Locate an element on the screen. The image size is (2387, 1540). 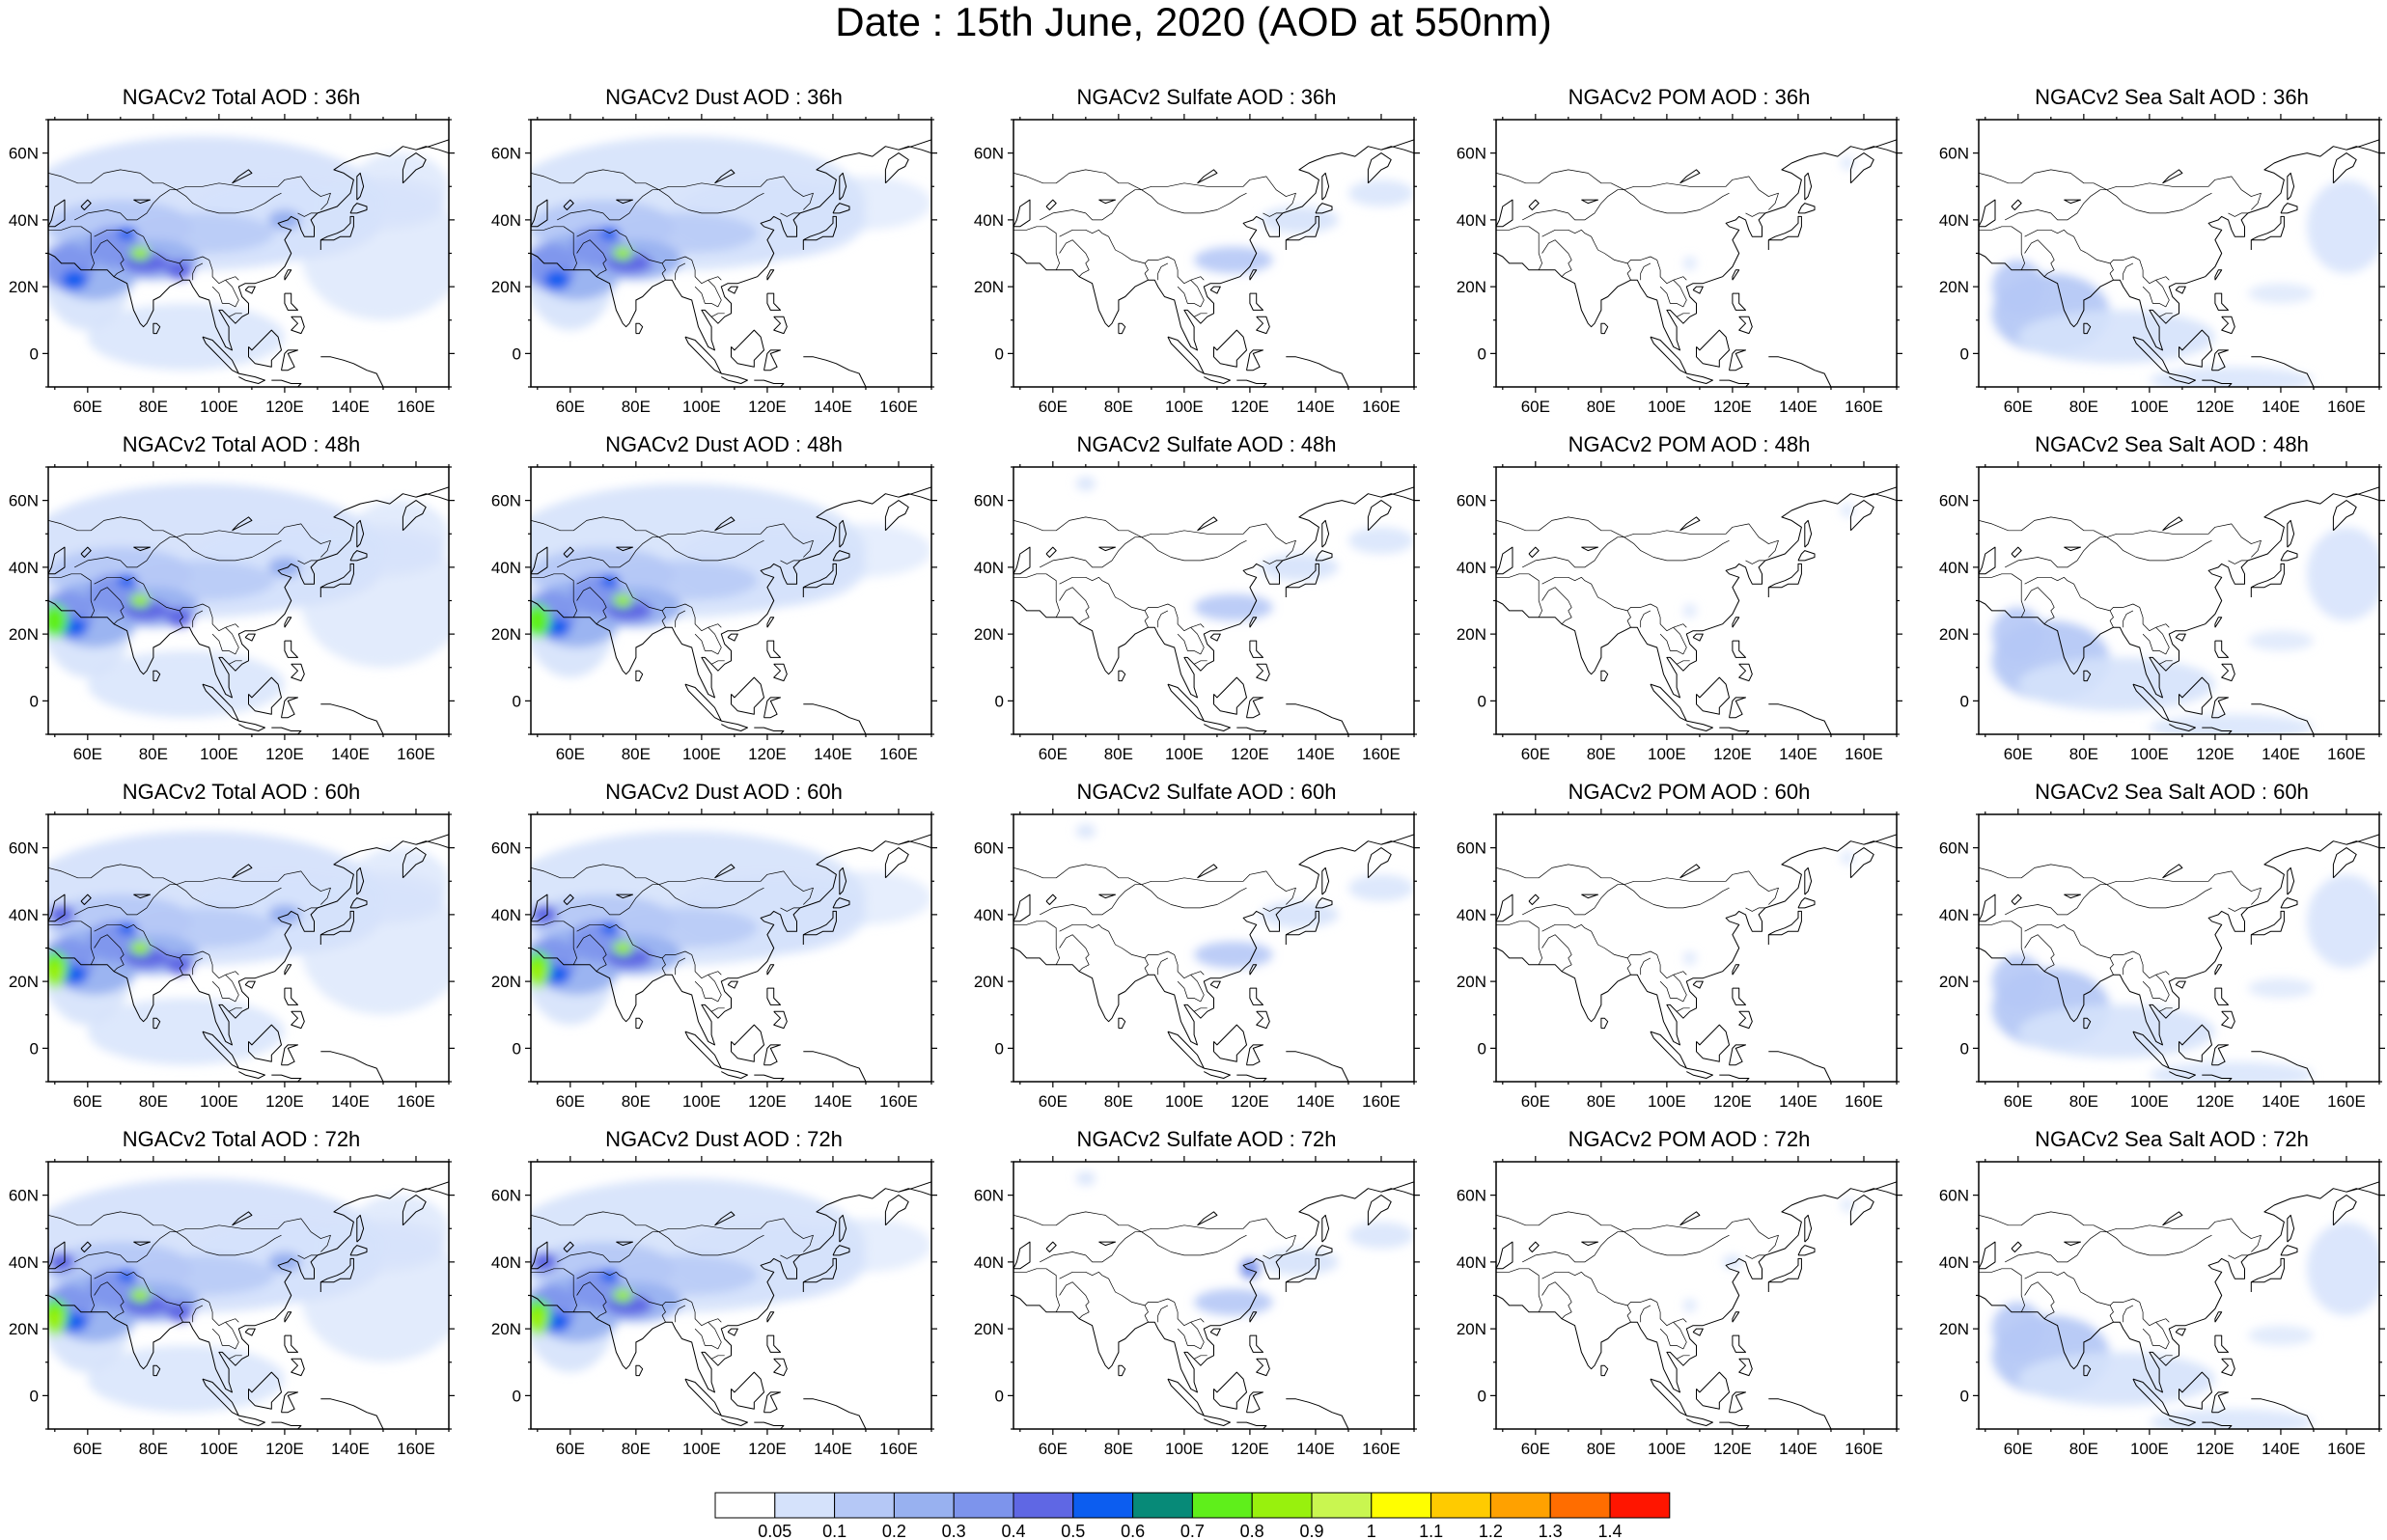
panel-title: NGACv2 Dust AOD : 48h is located at coordinates (724, 444).